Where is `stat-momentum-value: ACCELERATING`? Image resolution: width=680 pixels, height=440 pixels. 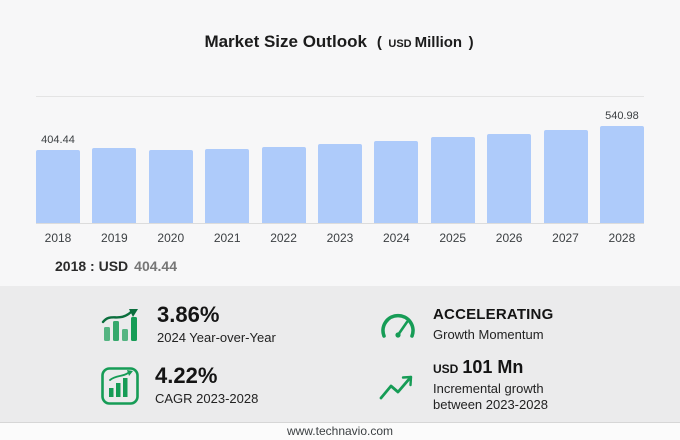 stat-momentum-value: ACCELERATING is located at coordinates (493, 314).